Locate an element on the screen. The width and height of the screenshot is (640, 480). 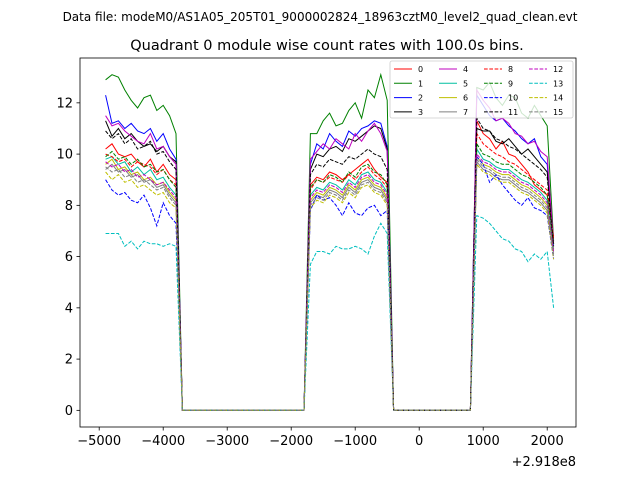
legend-label-6: 6 is located at coordinates (465, 98).